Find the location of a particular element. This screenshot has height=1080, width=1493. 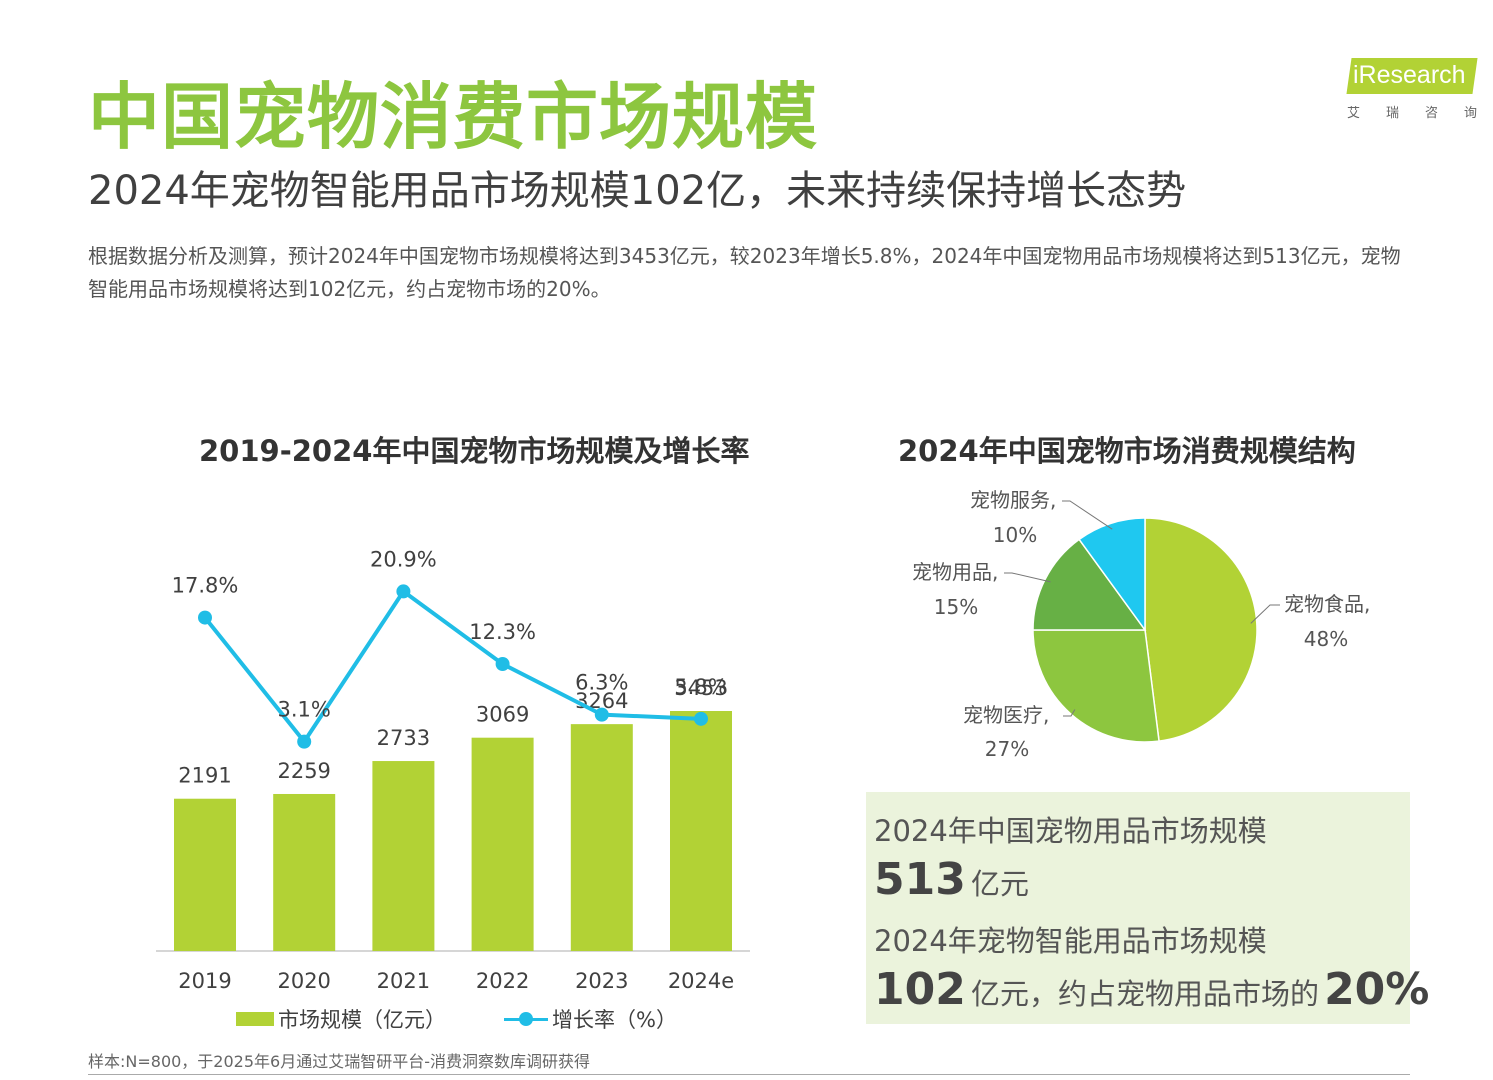

bar-2021 is located at coordinates (403, 856).